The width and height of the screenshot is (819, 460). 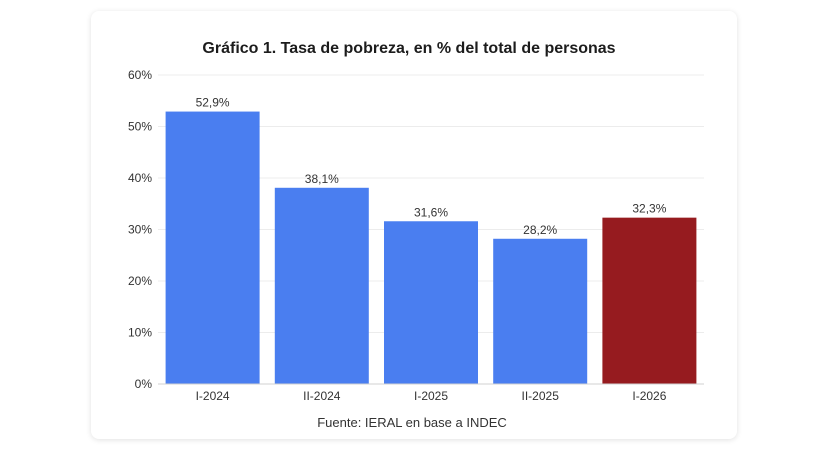 I want to click on data-label: 31,6%, so click(x=431, y=212).